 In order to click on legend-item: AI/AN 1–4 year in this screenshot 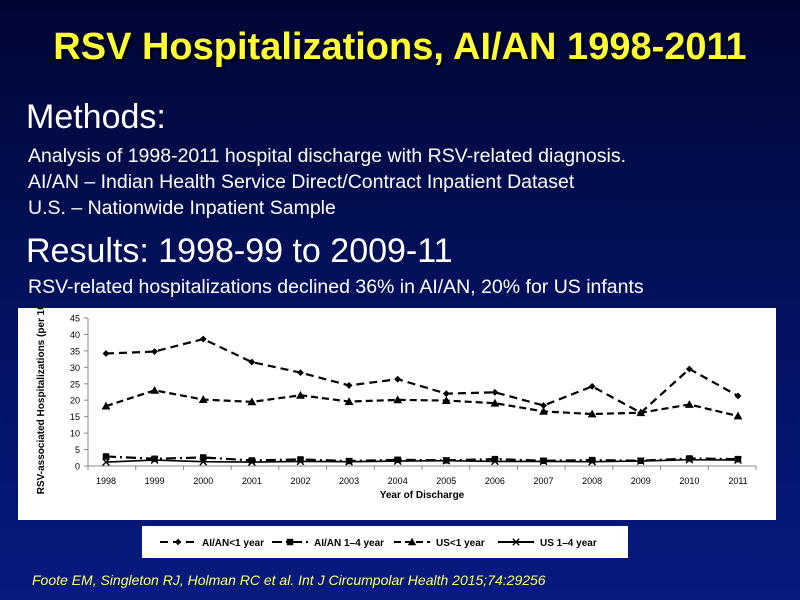, I will do `click(328, 543)`.